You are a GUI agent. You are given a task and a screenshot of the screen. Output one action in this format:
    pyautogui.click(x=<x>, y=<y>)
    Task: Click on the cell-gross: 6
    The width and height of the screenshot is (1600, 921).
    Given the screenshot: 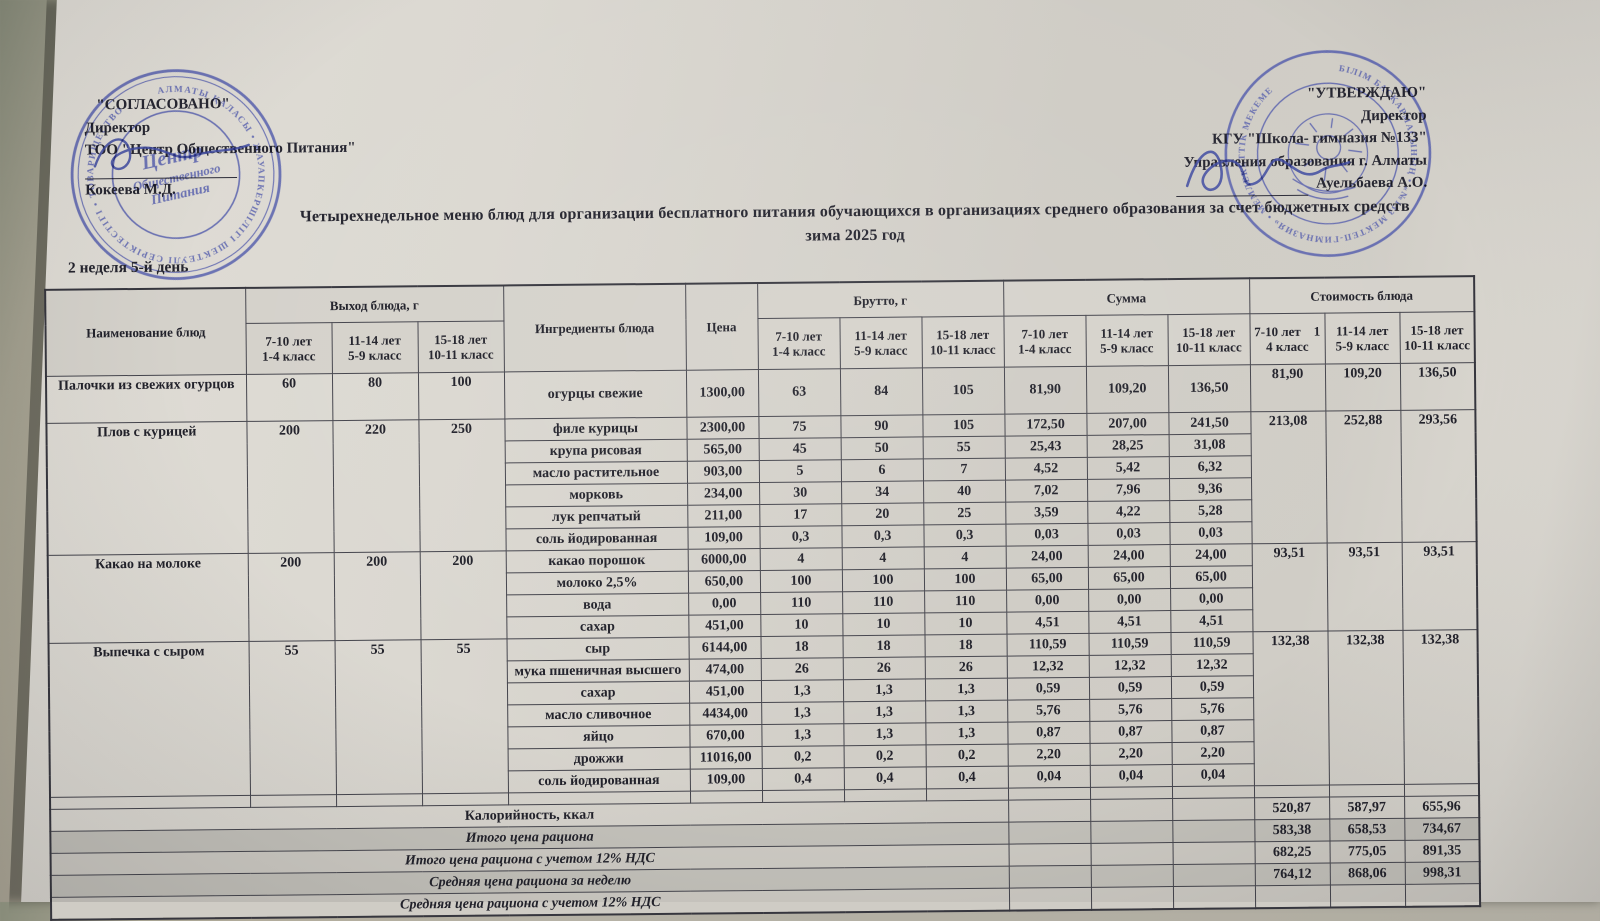 What is the action you would take?
    pyautogui.click(x=882, y=470)
    